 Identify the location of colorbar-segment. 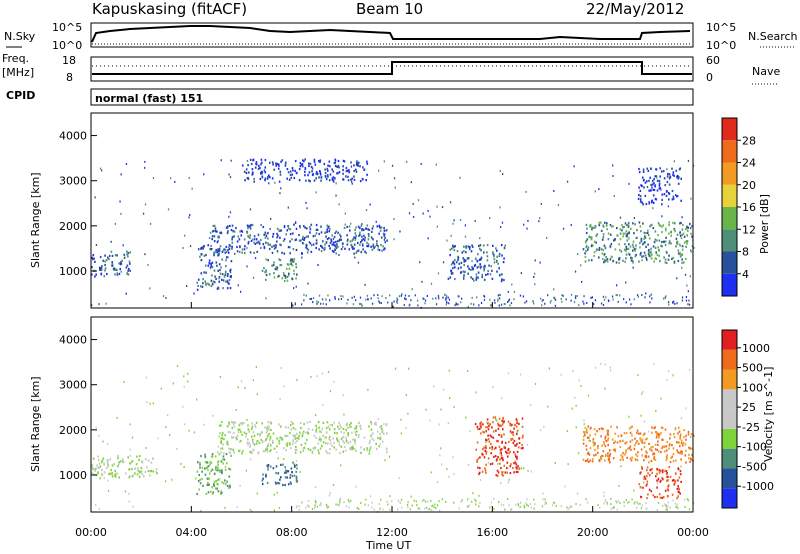
(729, 399).